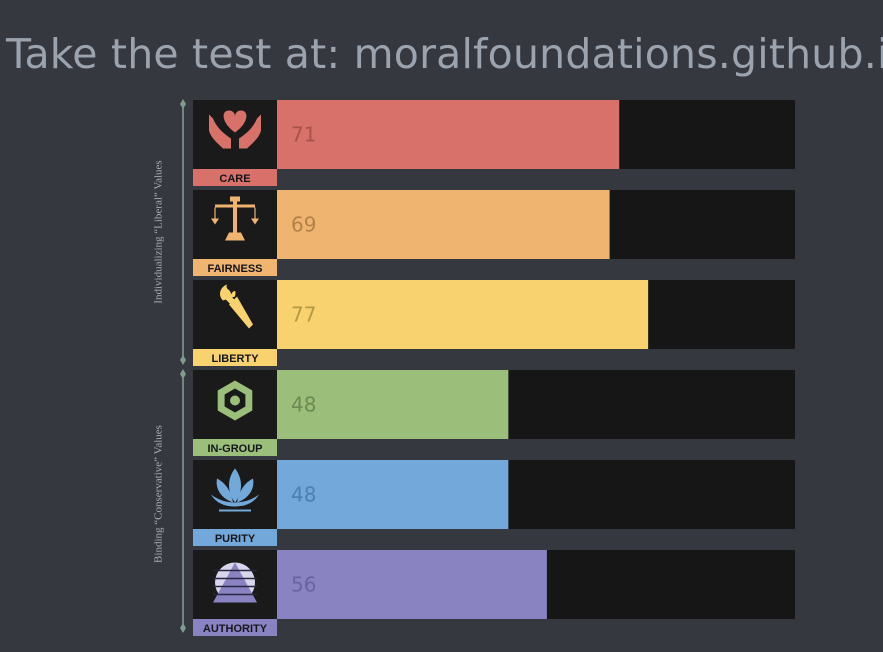 The image size is (883, 652). What do you see at coordinates (159, 231) in the screenshot?
I see `group-label: Individualizing “Liberal” Values` at bounding box center [159, 231].